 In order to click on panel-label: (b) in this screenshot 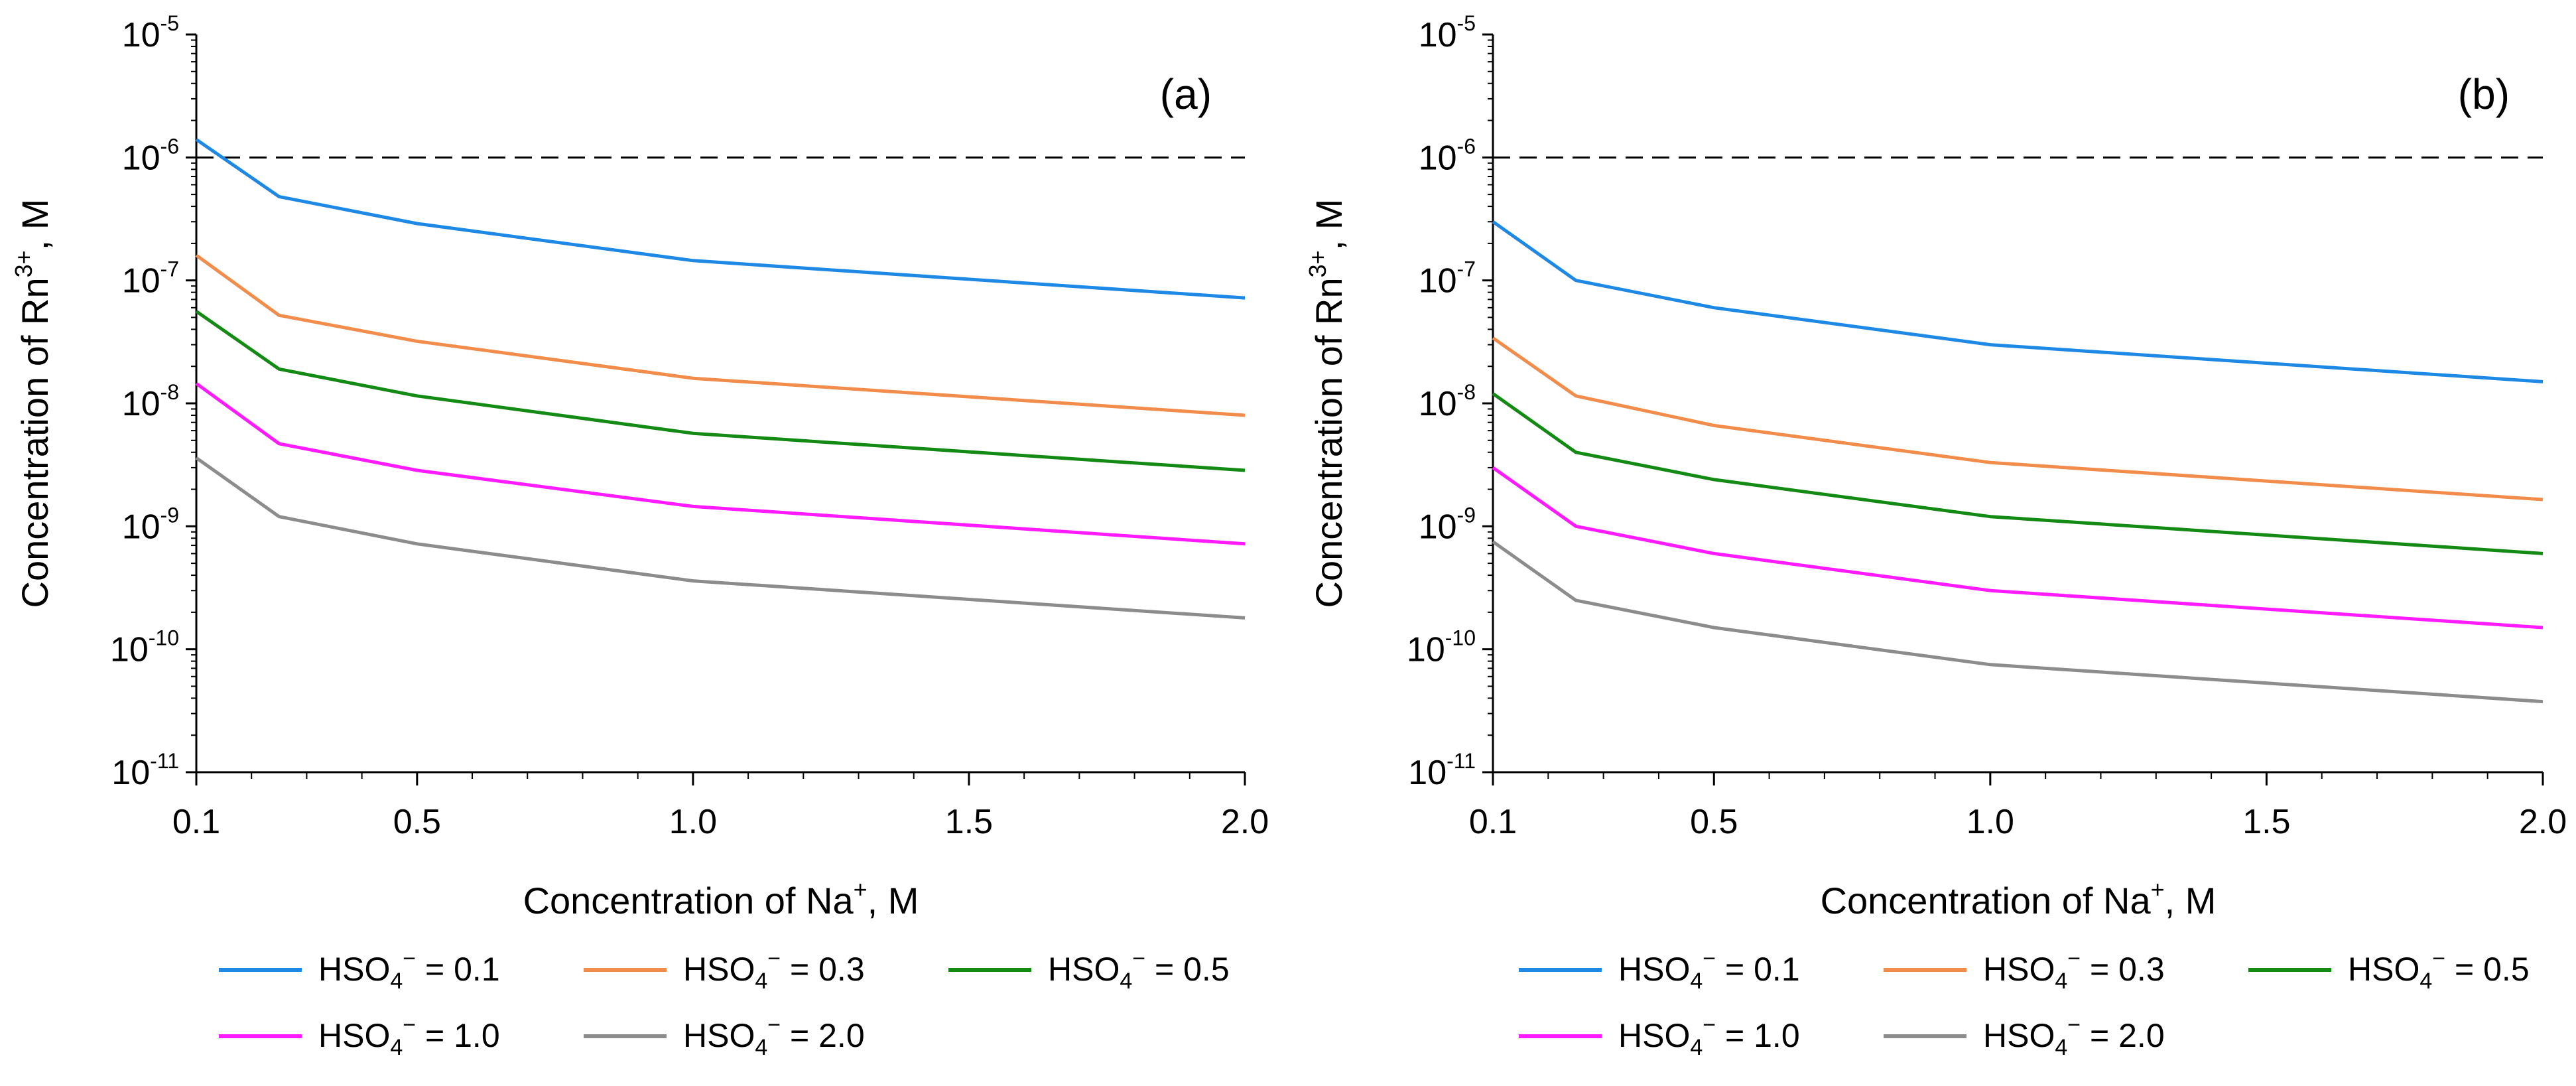, I will do `click(2484, 94)`.